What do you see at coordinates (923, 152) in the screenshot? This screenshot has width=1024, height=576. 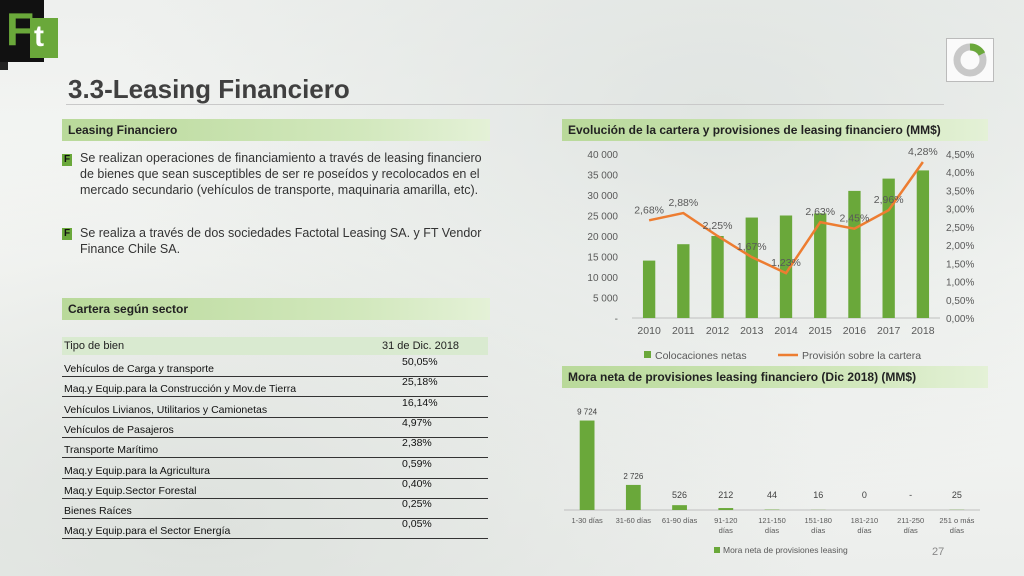 I see `data-label: 4,28%` at bounding box center [923, 152].